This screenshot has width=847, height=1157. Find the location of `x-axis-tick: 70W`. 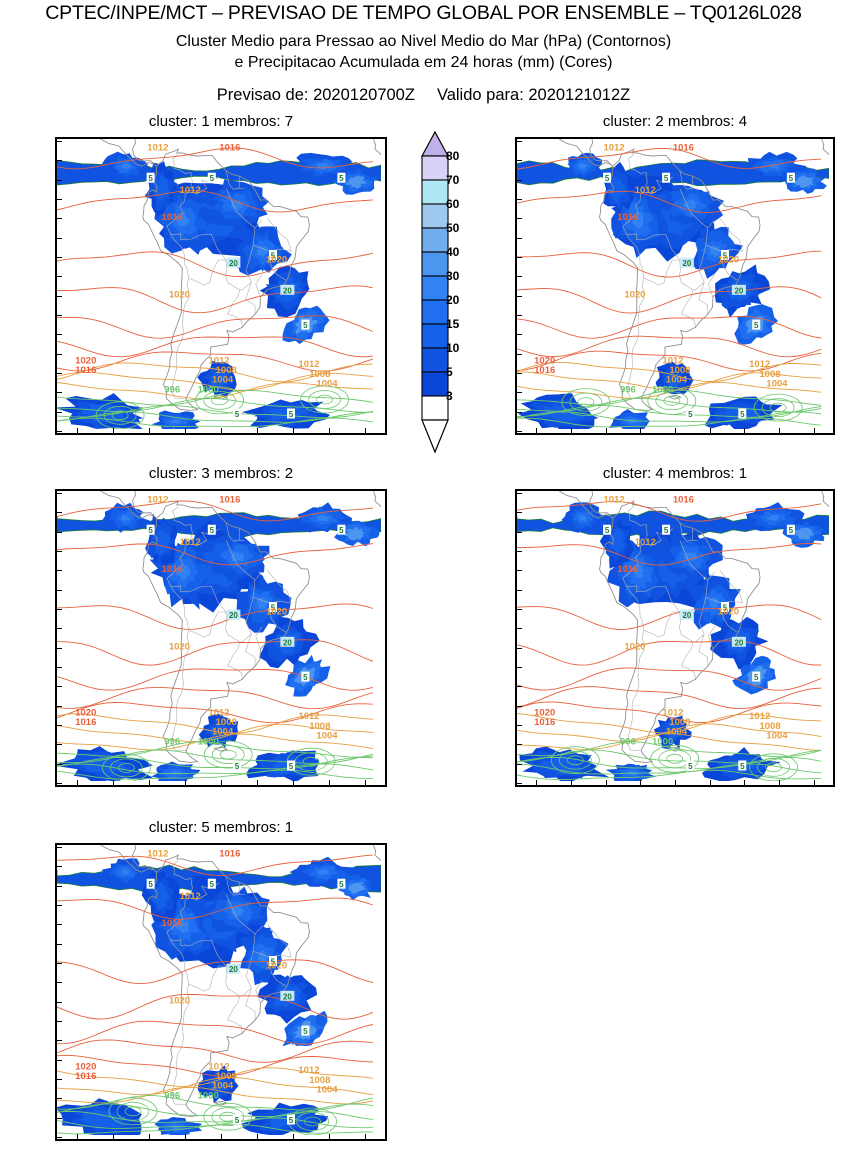

x-axis-tick: 70W is located at coordinates (640, 786).